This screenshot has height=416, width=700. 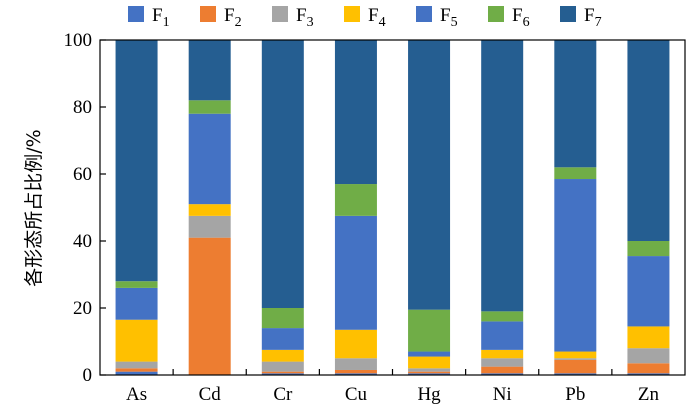 What do you see at coordinates (82, 241) in the screenshot?
I see `y-tick-label: 40` at bounding box center [82, 241].